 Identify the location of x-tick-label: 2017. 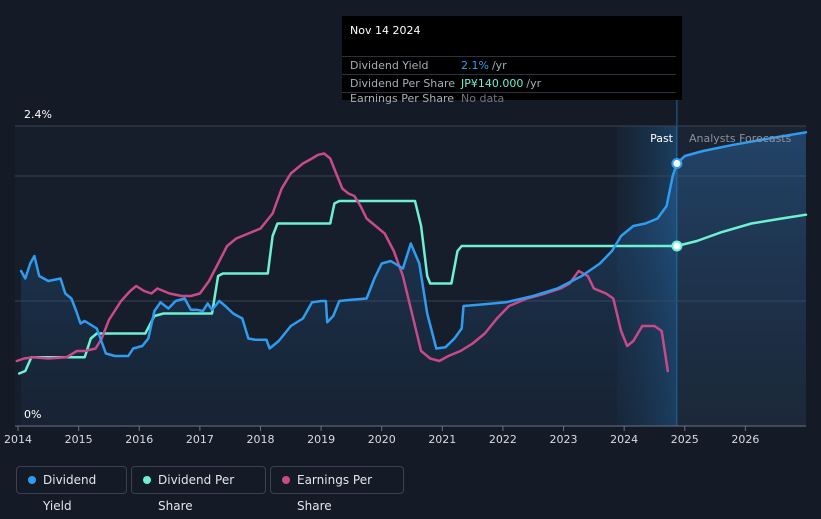
(200, 439).